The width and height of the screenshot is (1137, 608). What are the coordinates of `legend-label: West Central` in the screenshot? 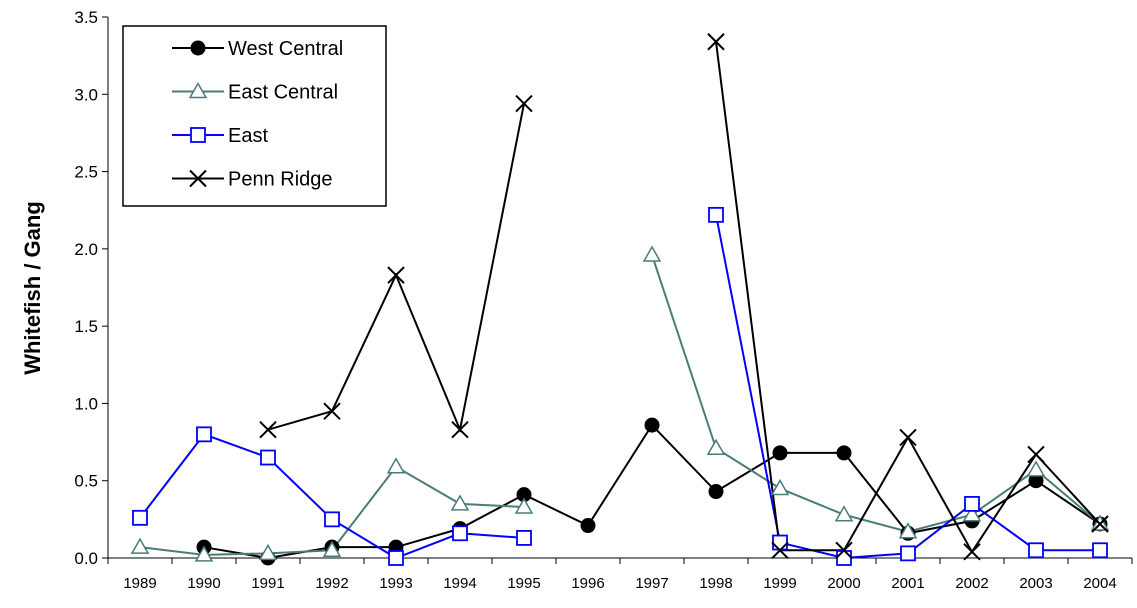 It's located at (285, 49).